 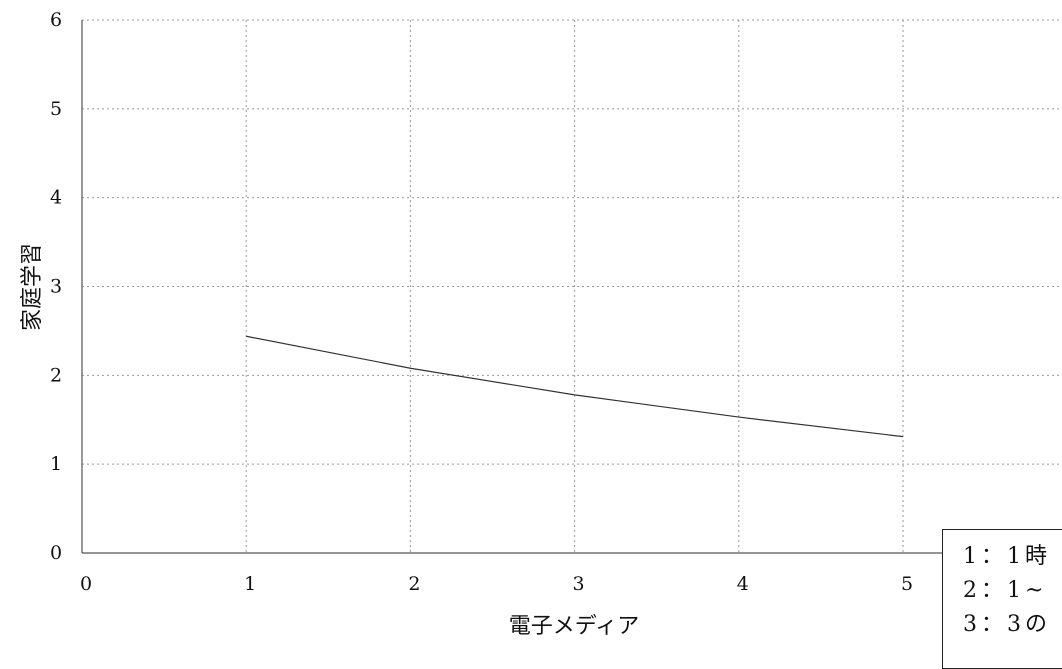 What do you see at coordinates (907, 584) in the screenshot?
I see `x-tick-label: 5` at bounding box center [907, 584].